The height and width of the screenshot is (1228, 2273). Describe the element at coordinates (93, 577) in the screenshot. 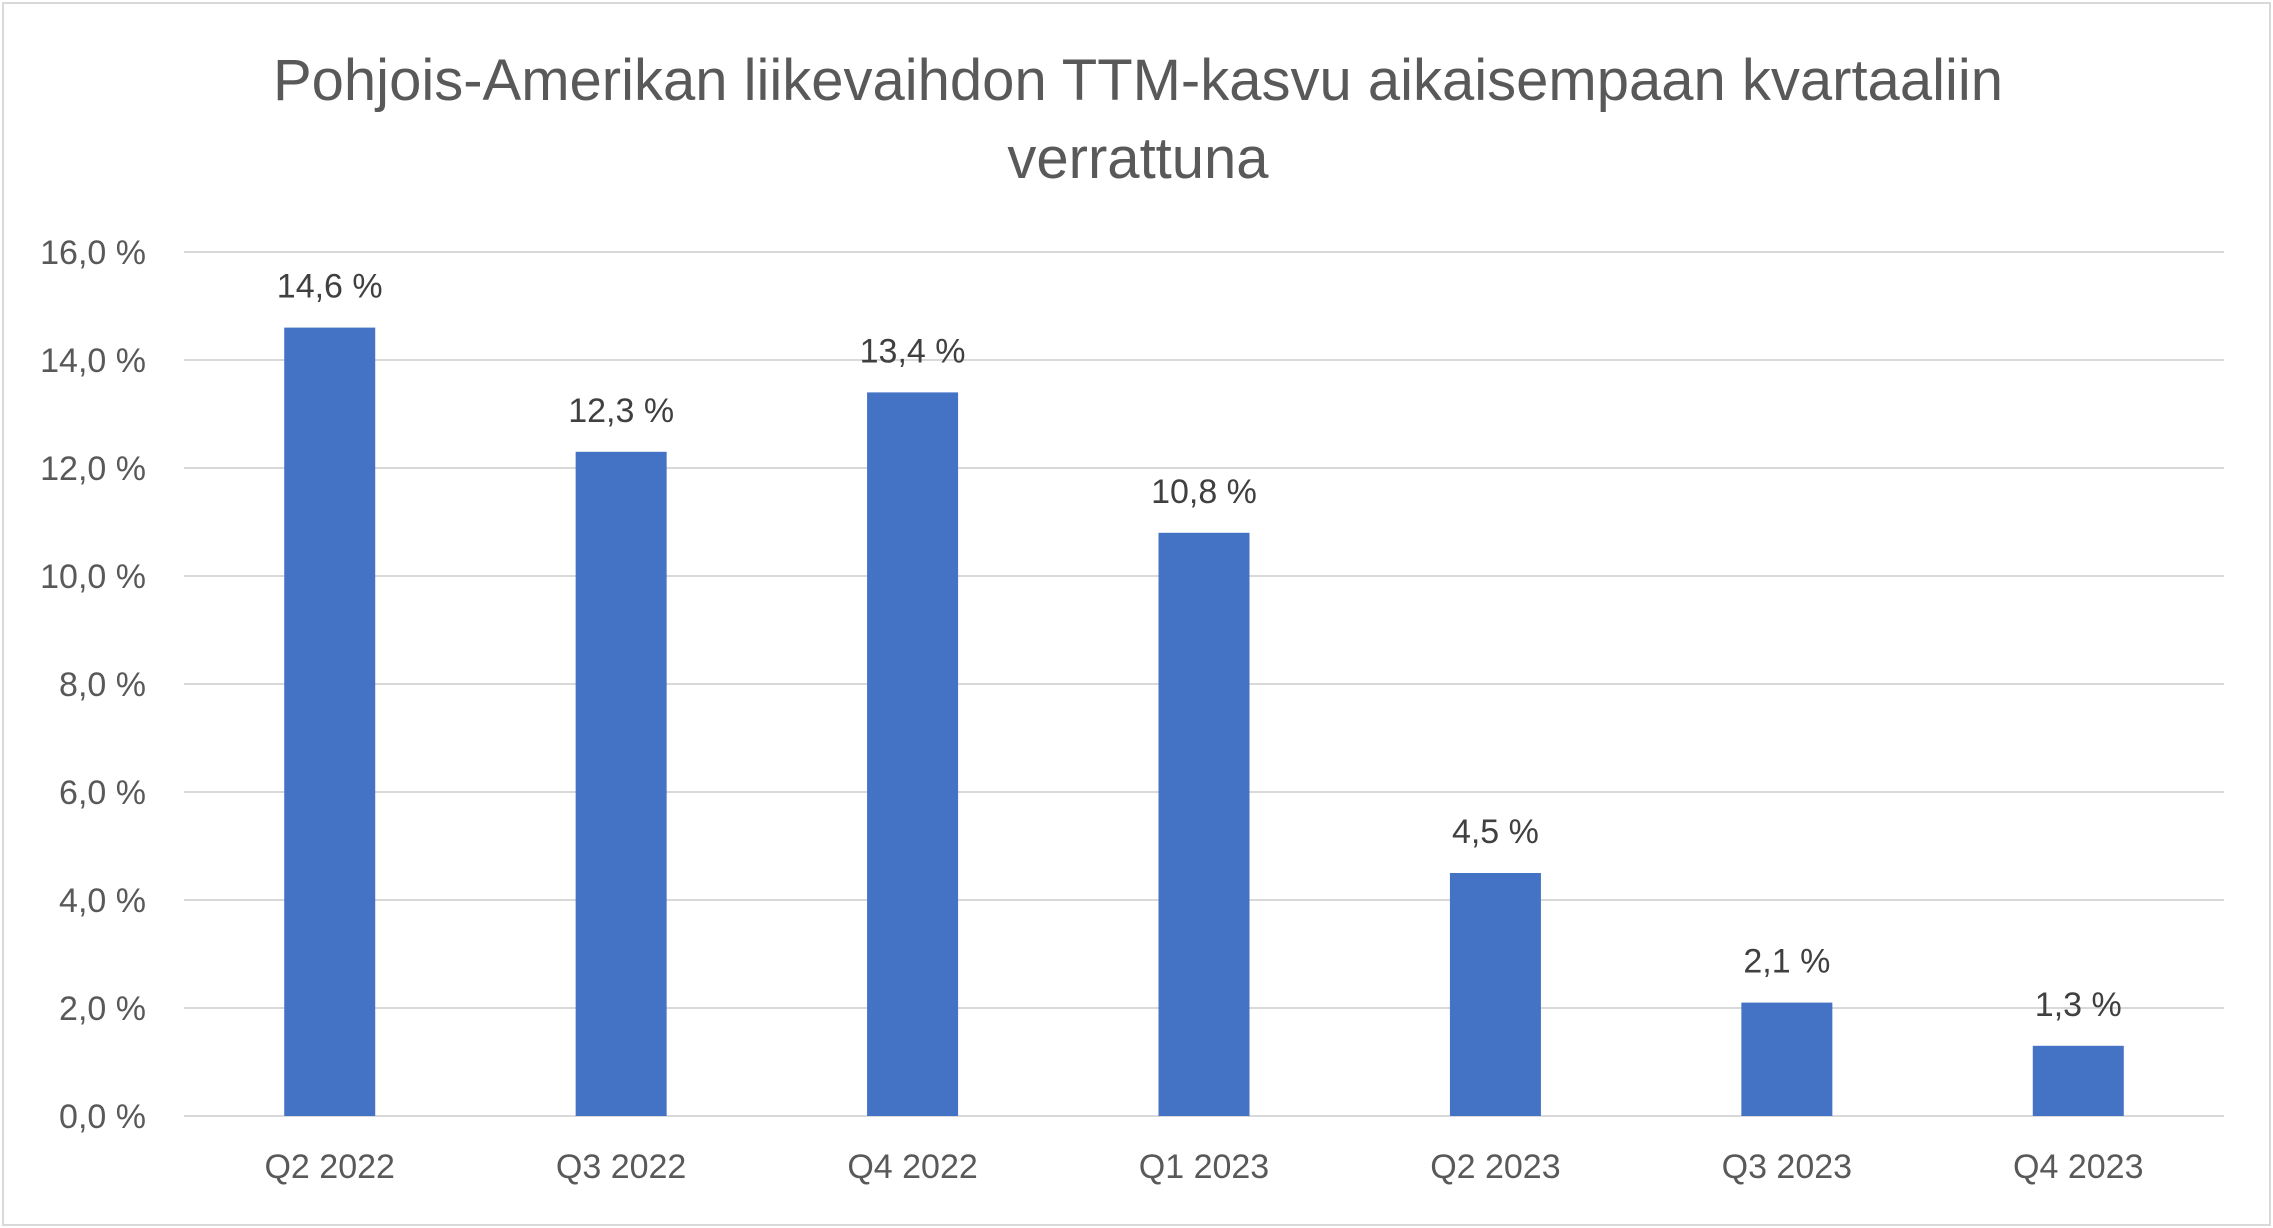

I see `y-tick-label: 10,0 %` at that location.